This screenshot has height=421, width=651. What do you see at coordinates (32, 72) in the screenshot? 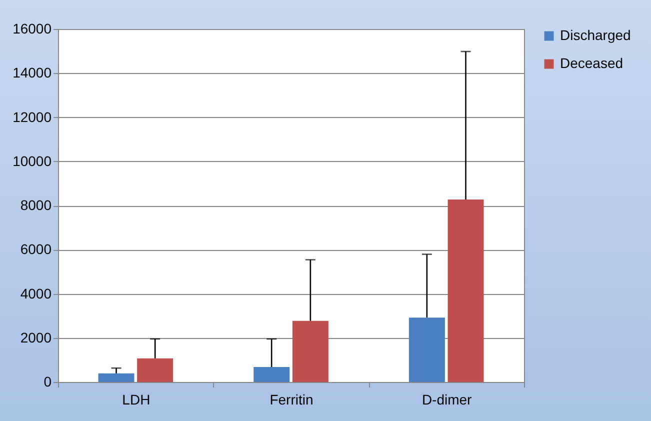
I see `y-tick-label: 14000` at bounding box center [32, 72].